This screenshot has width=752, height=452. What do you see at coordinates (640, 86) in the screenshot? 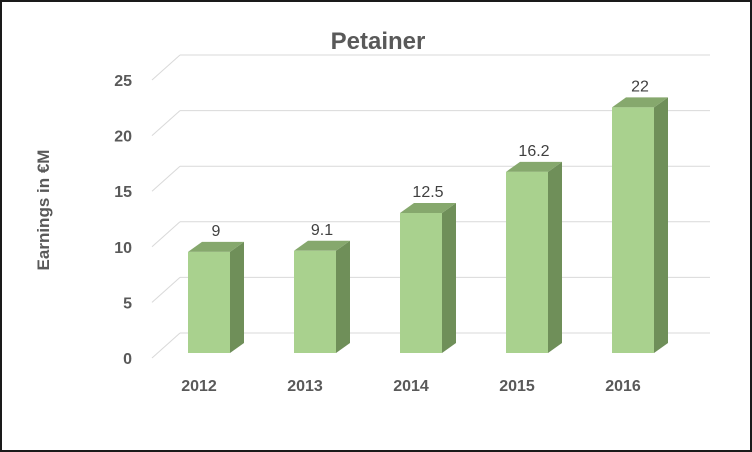
I see `data-label: 22` at bounding box center [640, 86].